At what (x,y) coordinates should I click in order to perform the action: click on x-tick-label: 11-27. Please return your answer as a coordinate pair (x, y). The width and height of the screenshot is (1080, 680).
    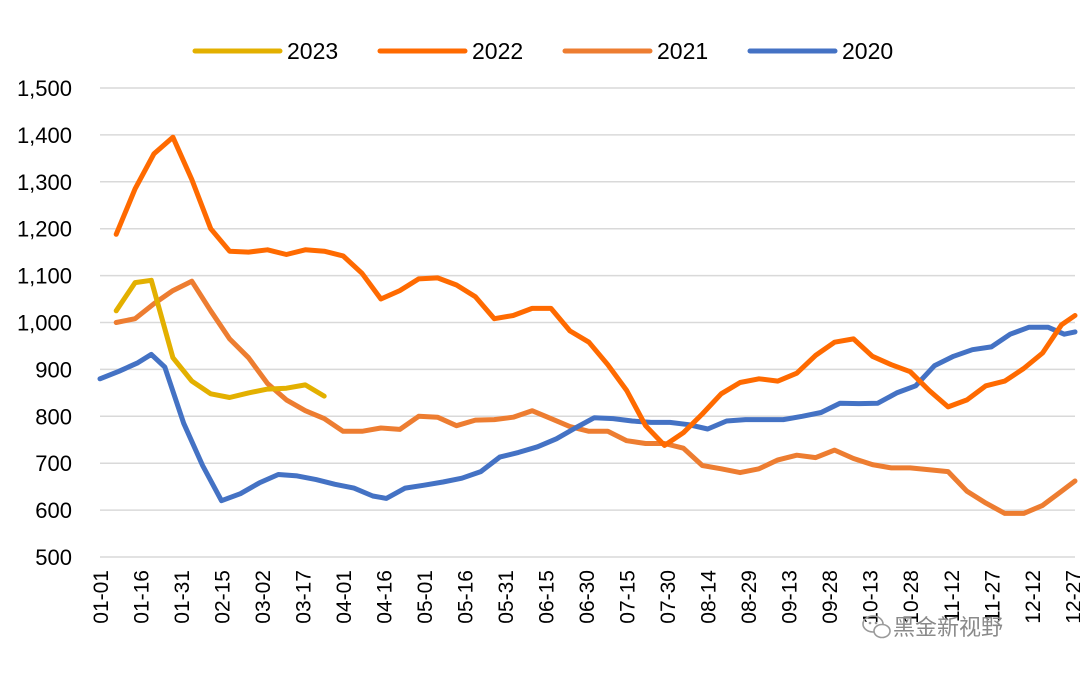
    Looking at the image, I should click on (992, 596).